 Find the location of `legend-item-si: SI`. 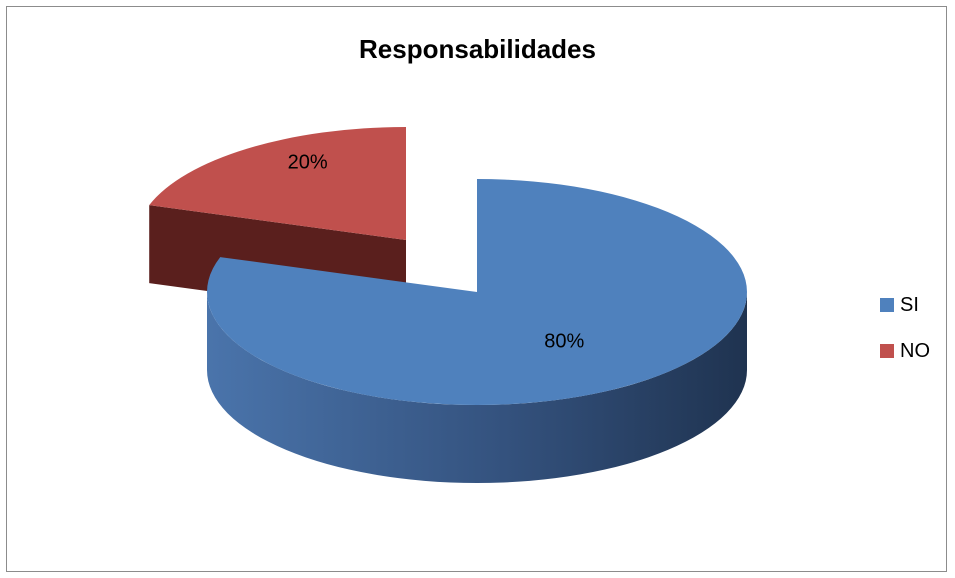

legend-item-si: SI is located at coordinates (905, 305).